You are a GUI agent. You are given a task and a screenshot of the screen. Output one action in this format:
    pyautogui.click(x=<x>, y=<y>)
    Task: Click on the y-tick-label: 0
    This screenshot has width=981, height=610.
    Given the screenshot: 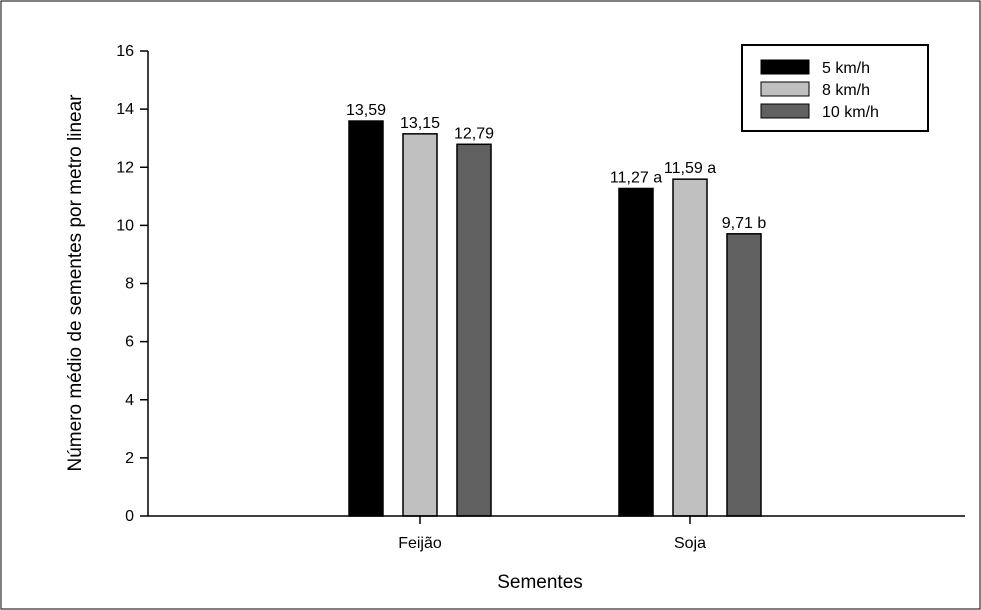 What is the action you would take?
    pyautogui.click(x=129, y=516)
    